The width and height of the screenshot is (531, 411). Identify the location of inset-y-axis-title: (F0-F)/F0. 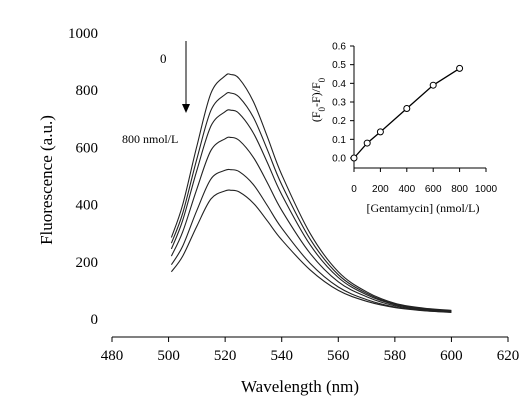
(318, 99).